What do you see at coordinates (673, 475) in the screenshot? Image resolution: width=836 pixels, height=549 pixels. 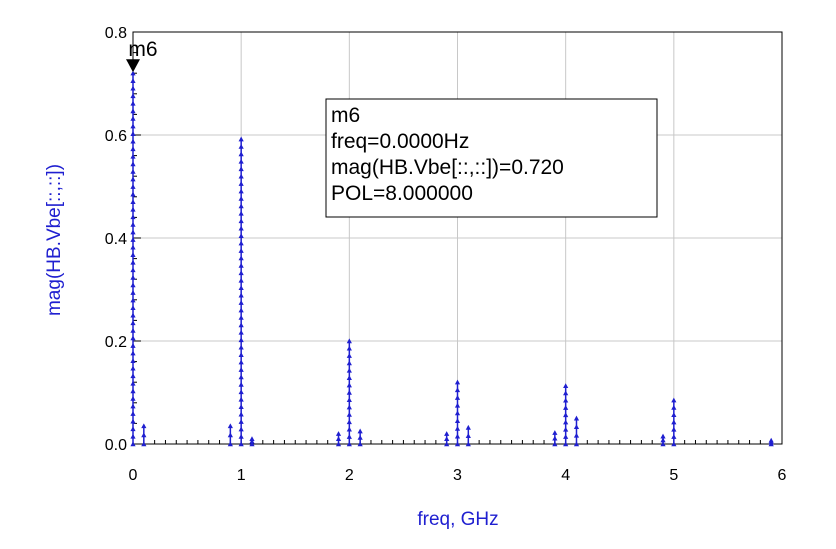 I see `x-tick-label: 5` at bounding box center [673, 475].